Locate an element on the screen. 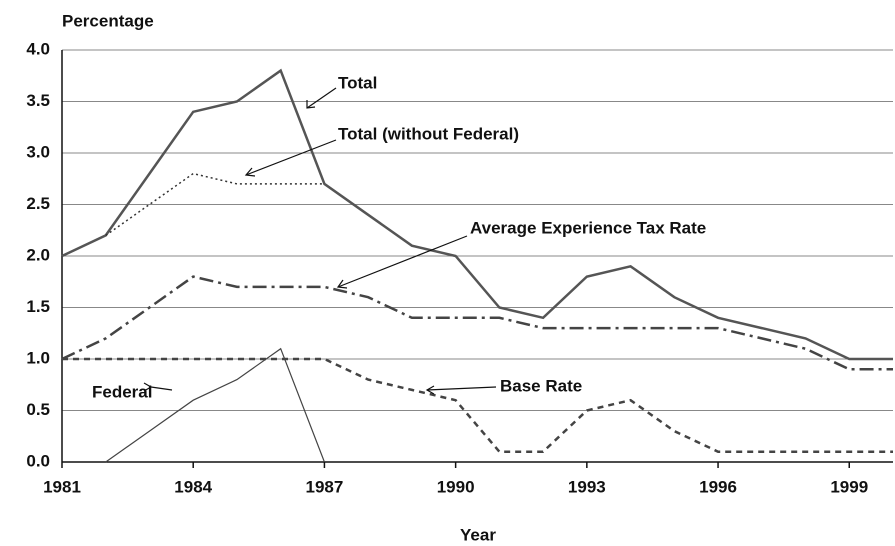 The height and width of the screenshot is (546, 895). annotation: Federal is located at coordinates (122, 391).